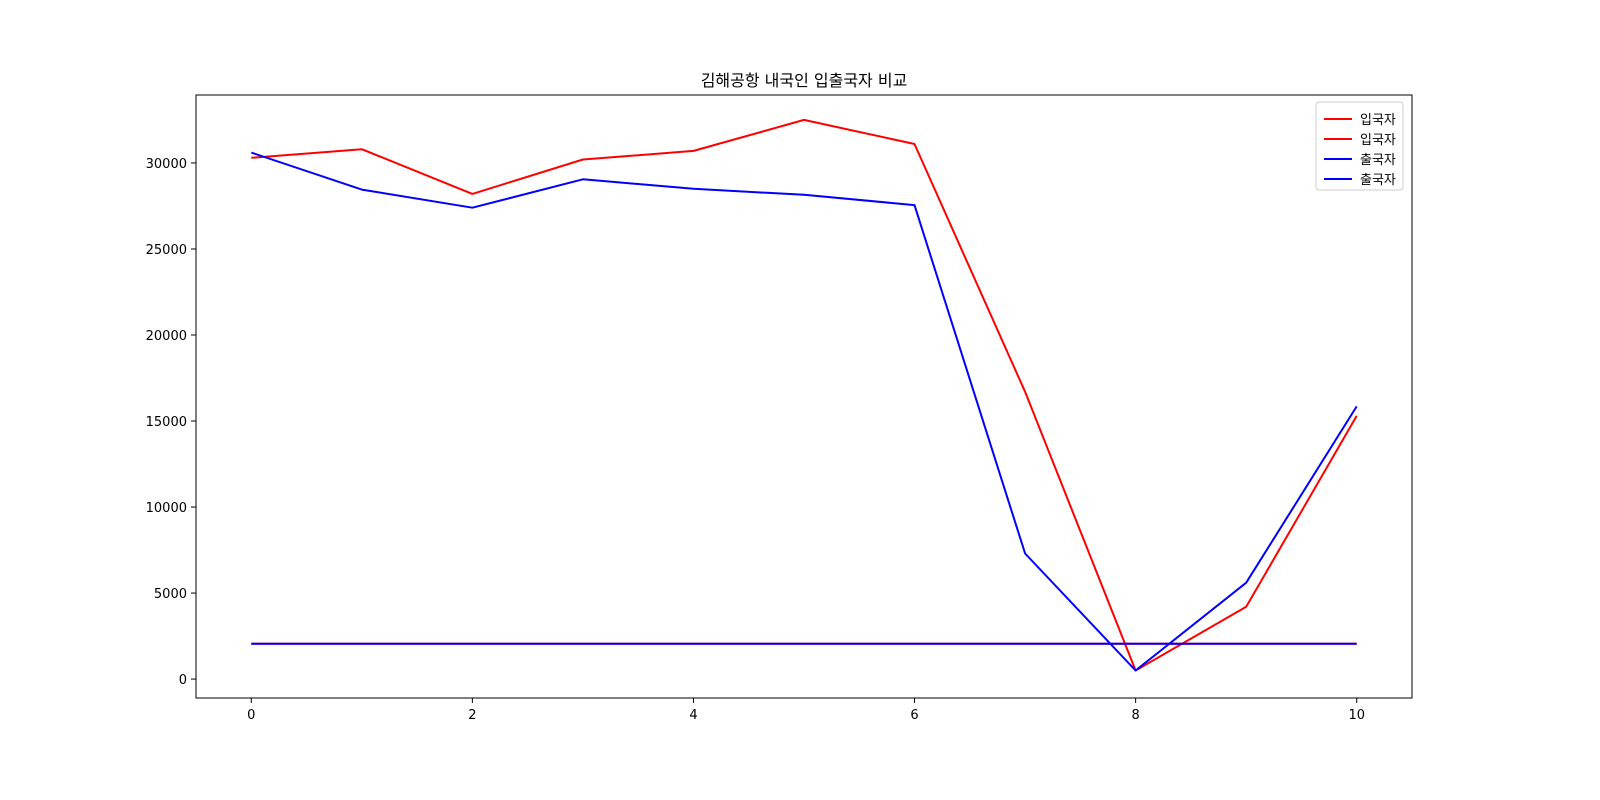  Describe the element at coordinates (1378, 120) in the screenshot. I see `legend-label-0: 입국자` at that location.